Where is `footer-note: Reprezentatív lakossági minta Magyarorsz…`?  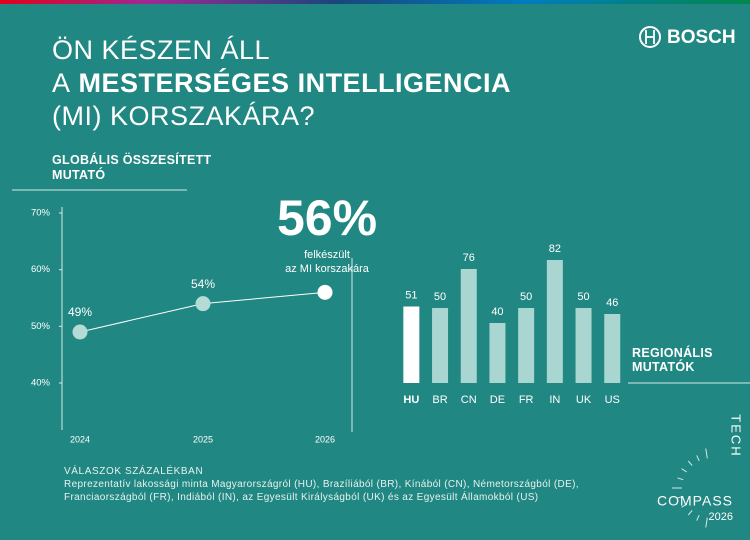 footer-note: Reprezentatív lakossági minta Magyarorsz… is located at coordinates (321, 491).